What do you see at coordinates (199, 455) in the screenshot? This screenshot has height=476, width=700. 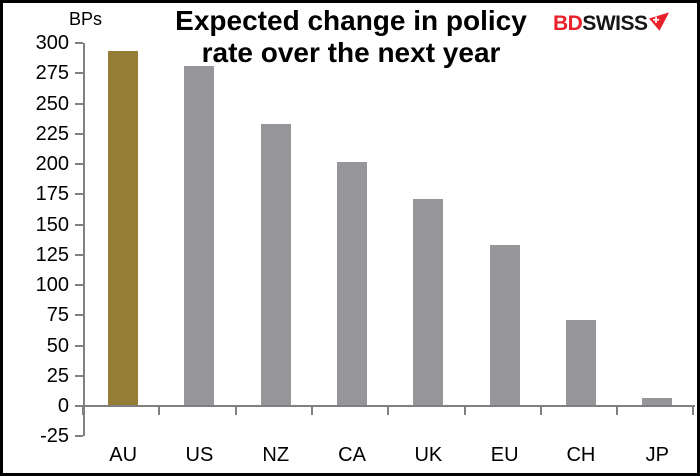 I see `x-category-label-us: US` at bounding box center [199, 455].